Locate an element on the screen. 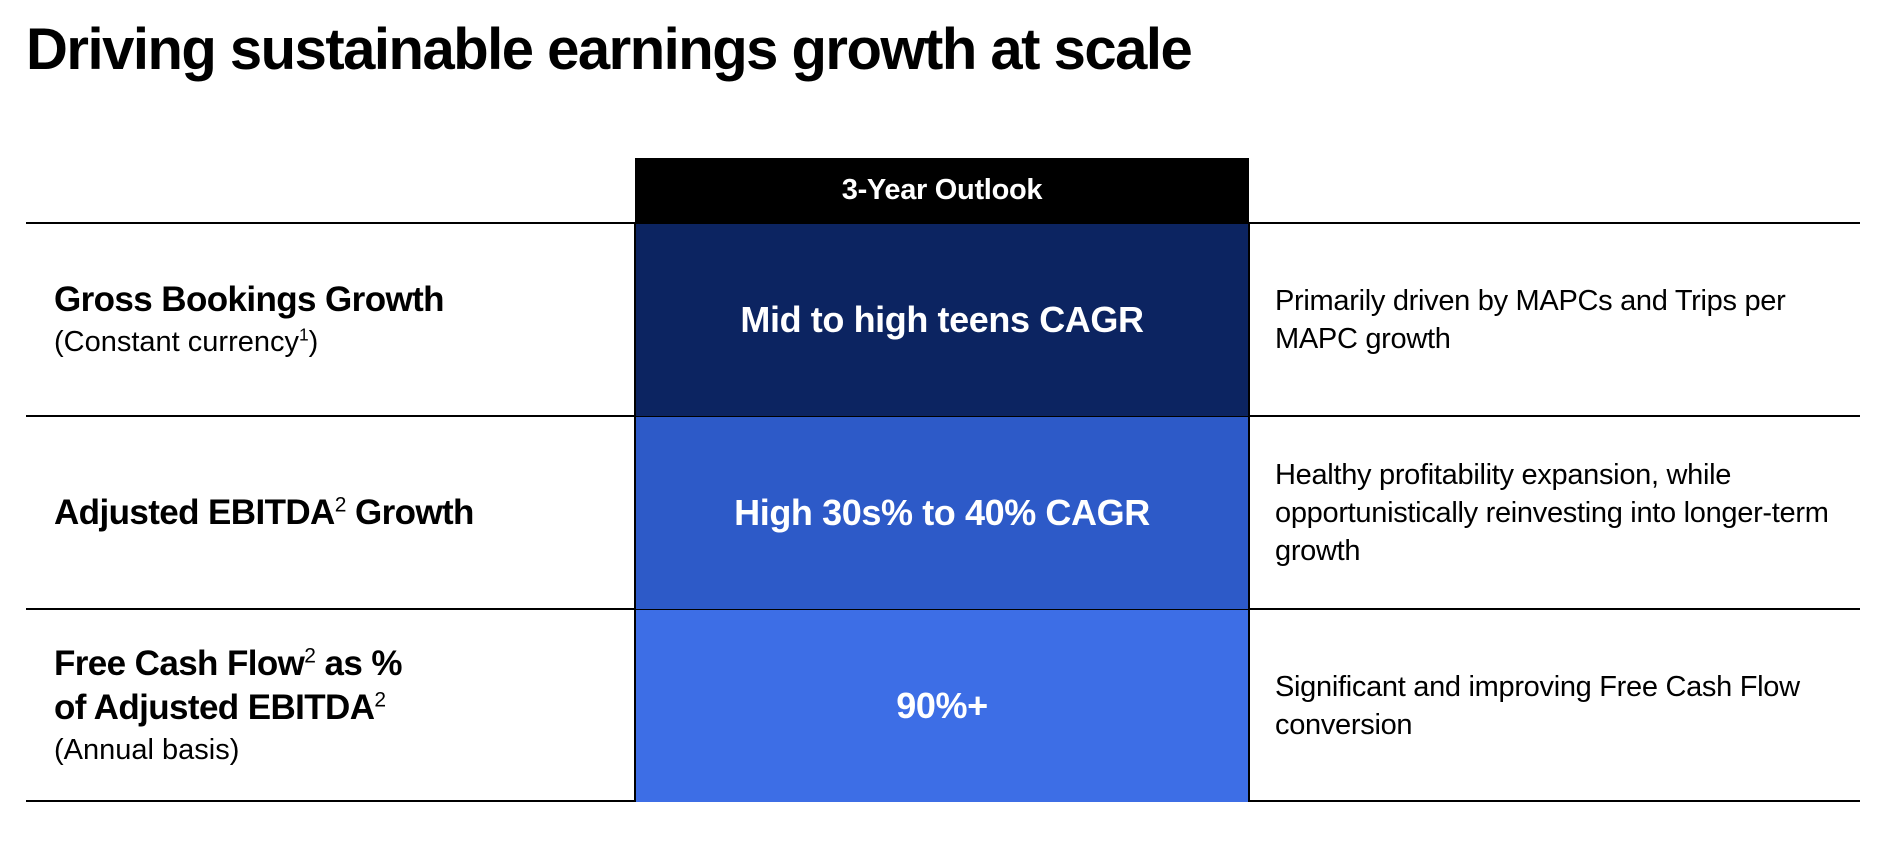 The width and height of the screenshot is (1882, 858). metric-sublabel: (Constant currency1) is located at coordinates (186, 341).